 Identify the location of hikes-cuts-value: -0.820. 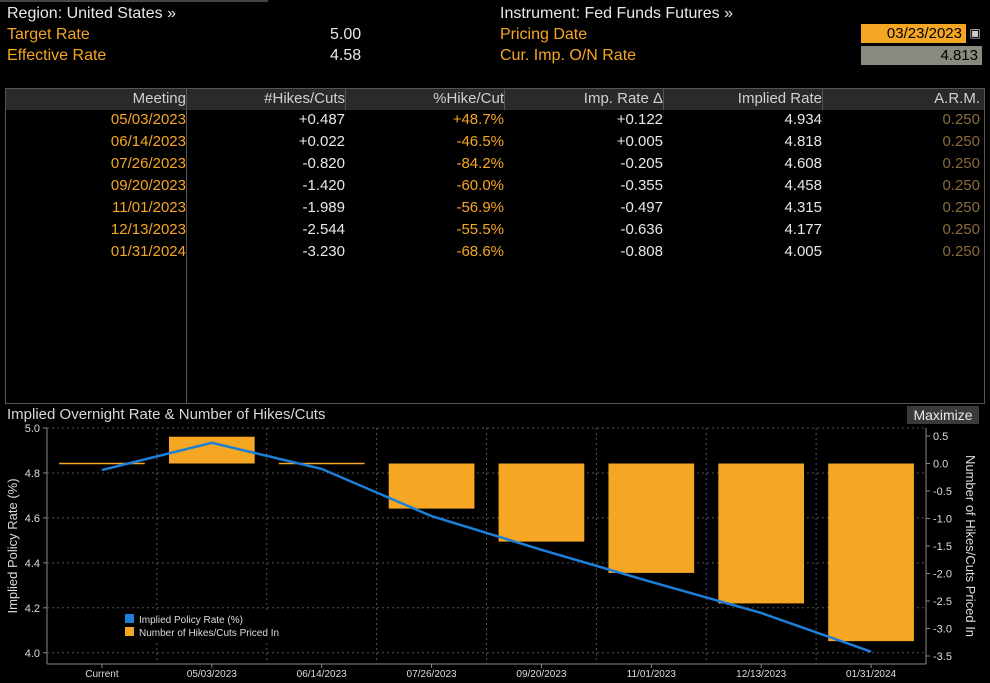
(323, 163).